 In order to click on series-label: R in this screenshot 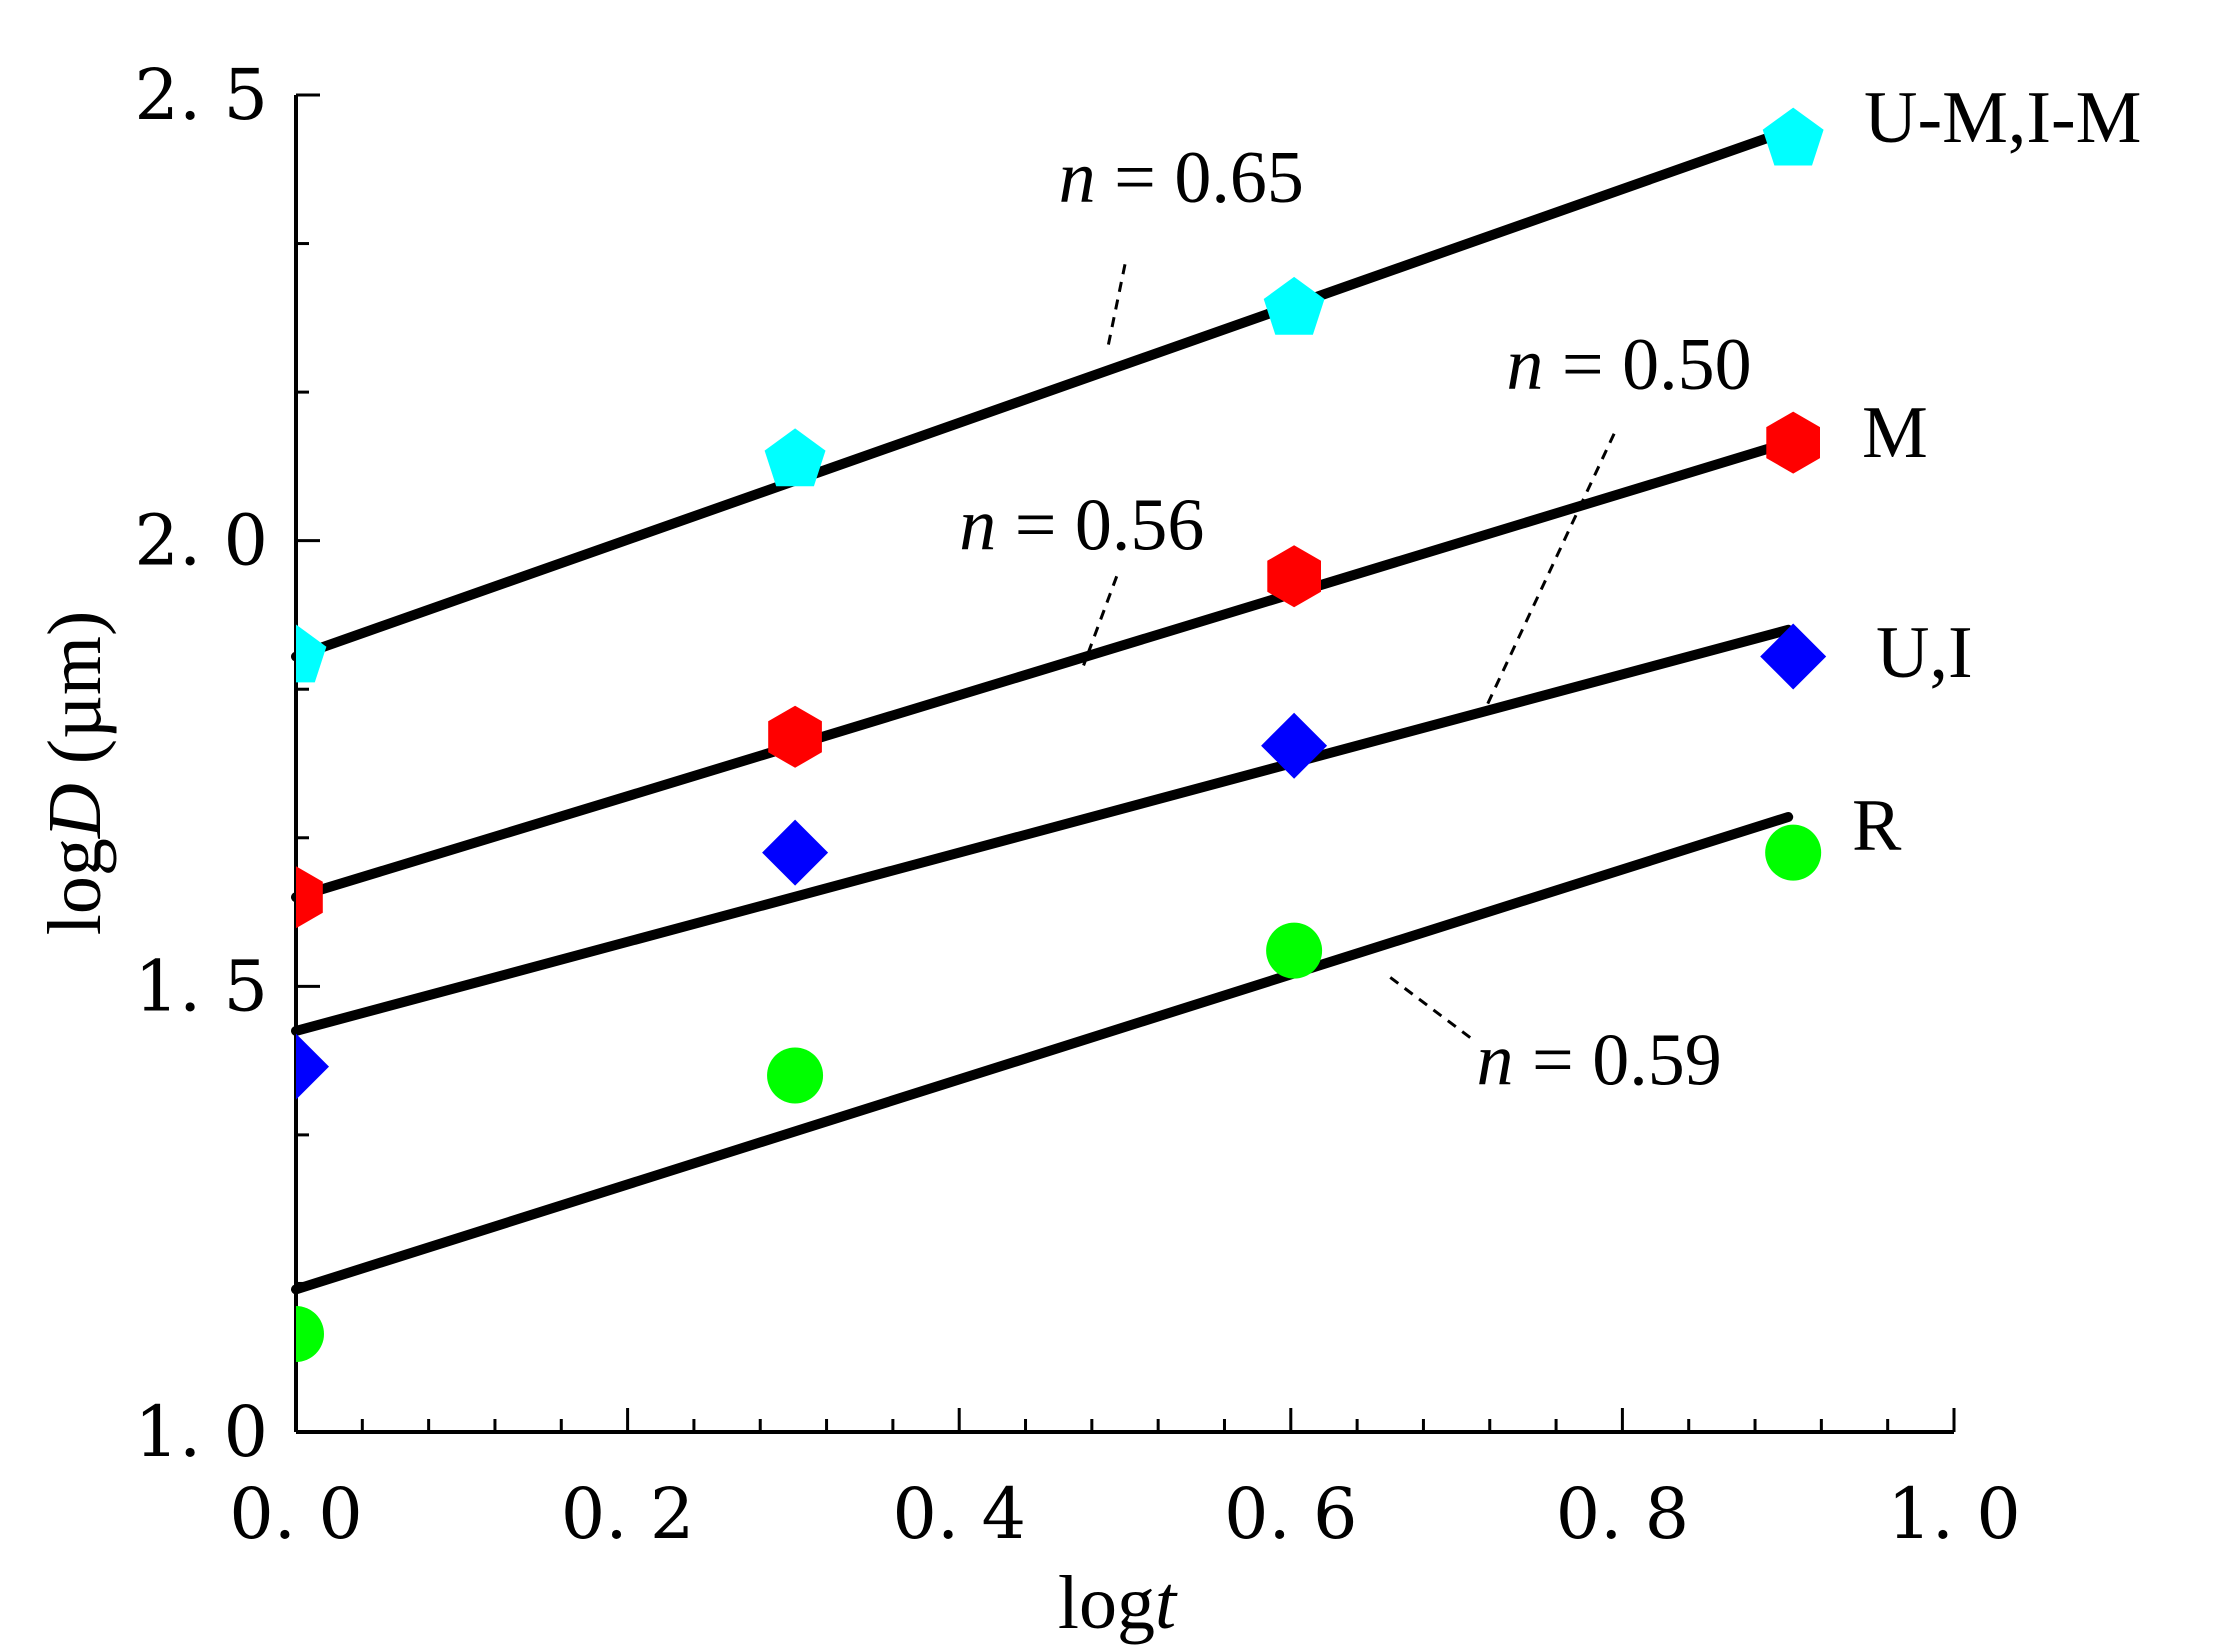, I will do `click(1877, 826)`.